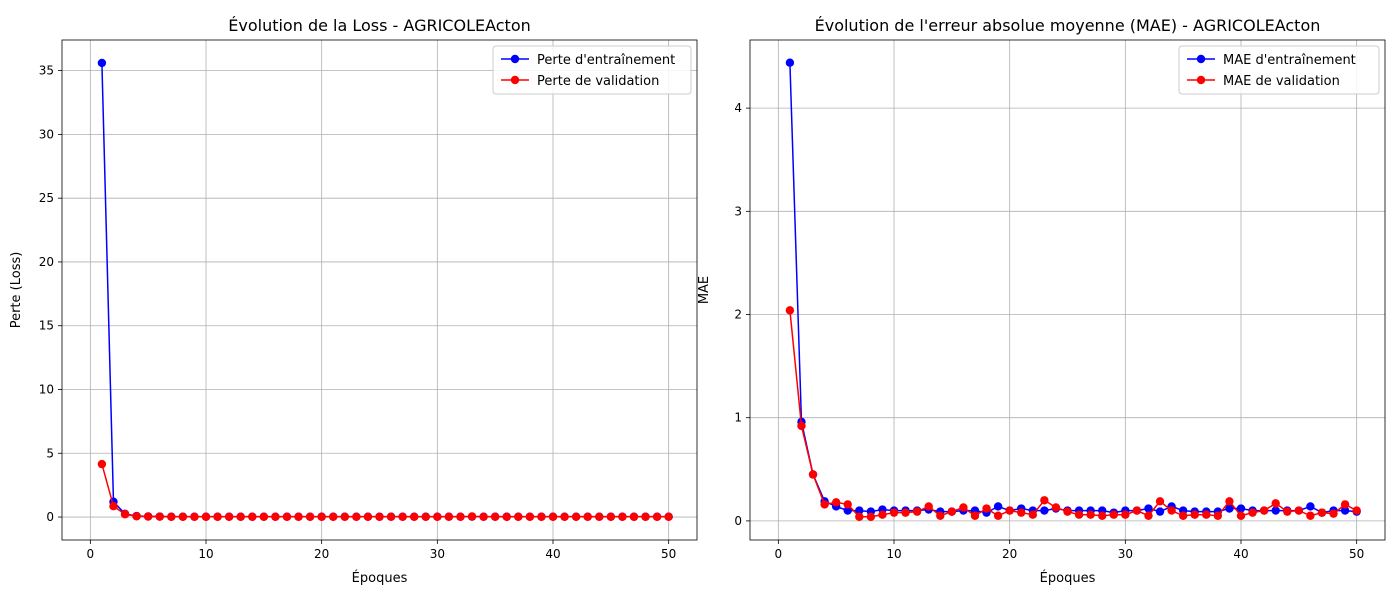 The width and height of the screenshot is (1400, 600). Describe the element at coordinates (380, 578) in the screenshot. I see `x-axis-label: Époques` at that location.